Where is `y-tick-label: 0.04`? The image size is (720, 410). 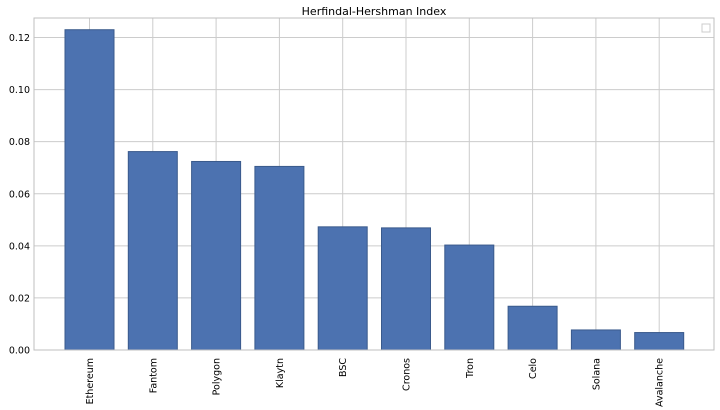
y-tick-label: 0.04 is located at coordinates (19, 246).